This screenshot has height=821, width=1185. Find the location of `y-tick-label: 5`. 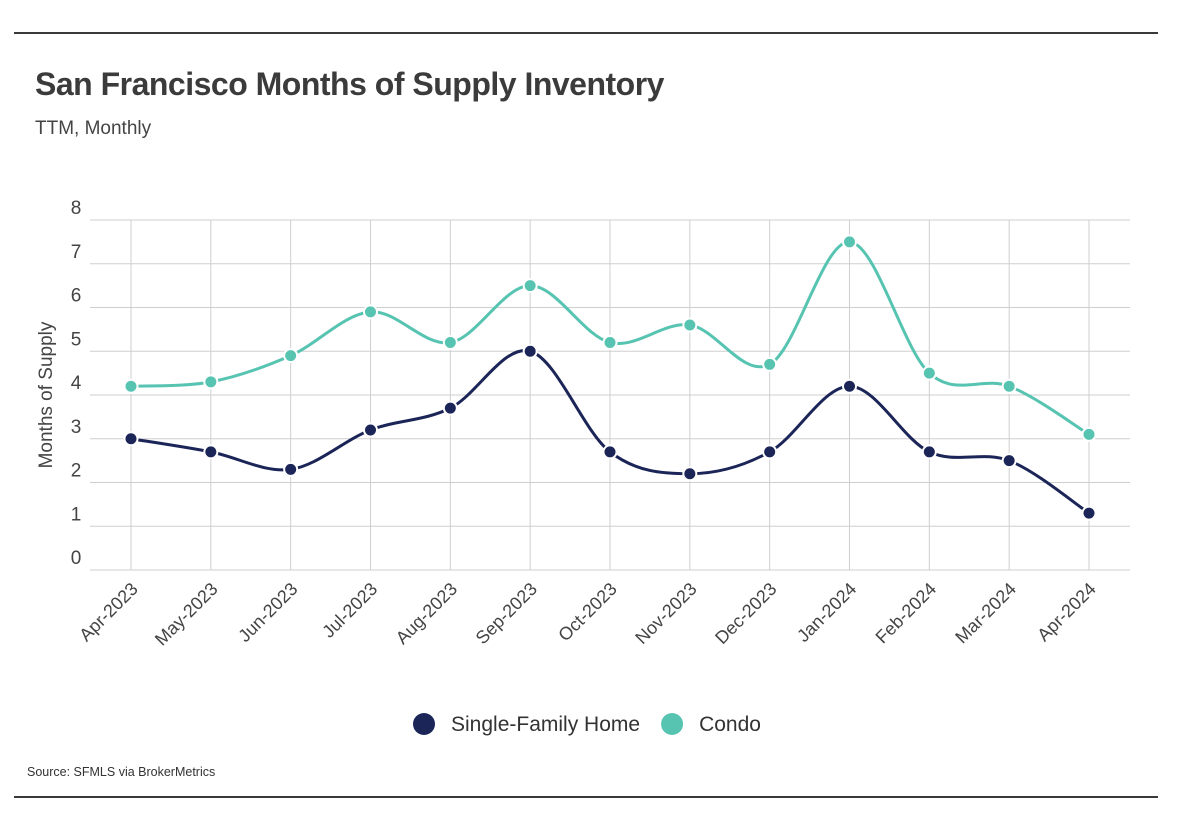

y-tick-label: 5 is located at coordinates (76, 339).